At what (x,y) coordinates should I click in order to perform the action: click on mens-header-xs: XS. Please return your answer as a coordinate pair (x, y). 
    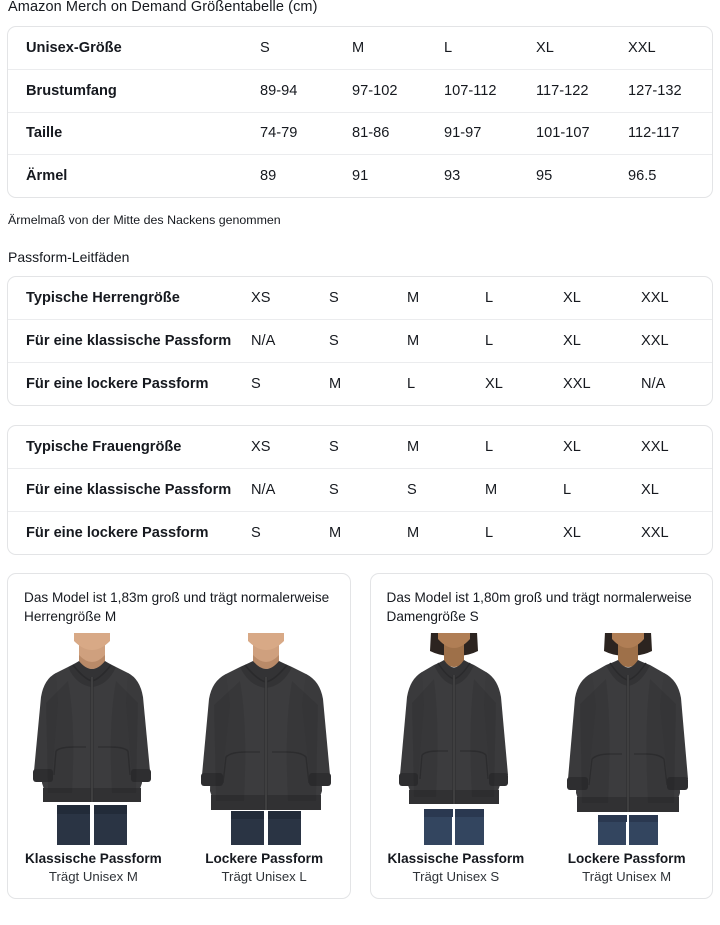
    Looking at the image, I should click on (261, 298).